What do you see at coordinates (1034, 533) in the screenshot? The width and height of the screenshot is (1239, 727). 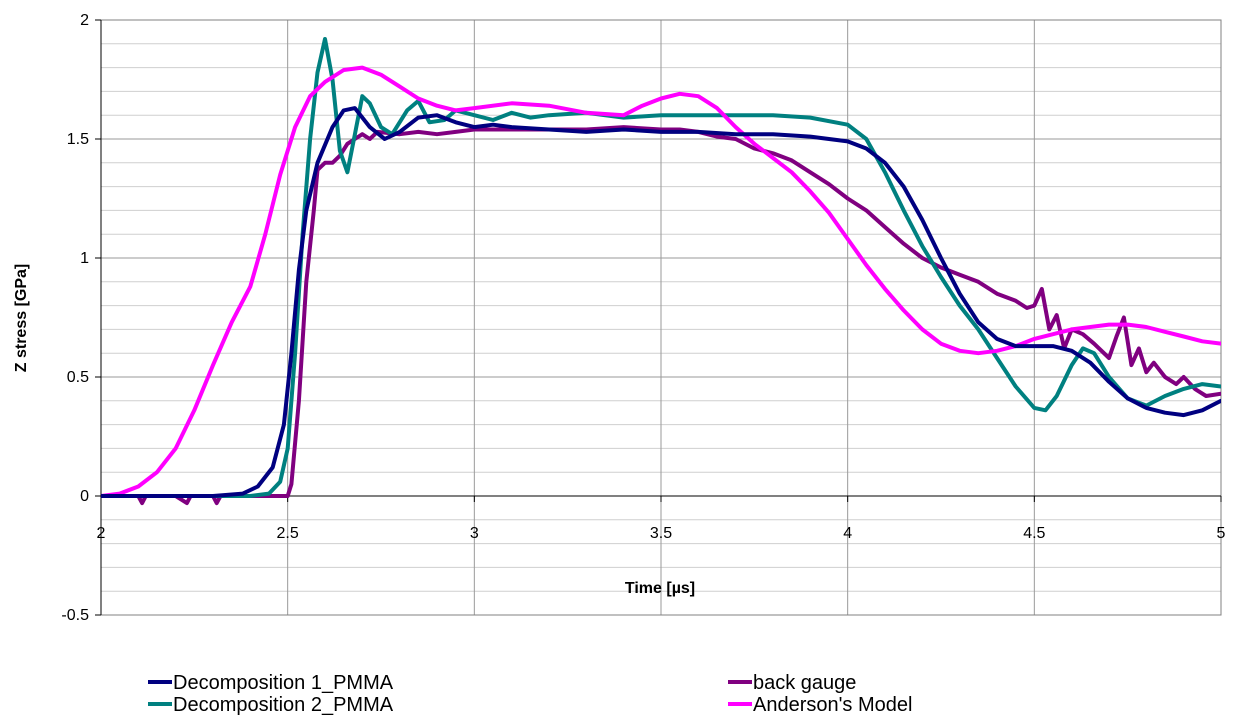 I see `x-tick-label: 4.5` at bounding box center [1034, 533].